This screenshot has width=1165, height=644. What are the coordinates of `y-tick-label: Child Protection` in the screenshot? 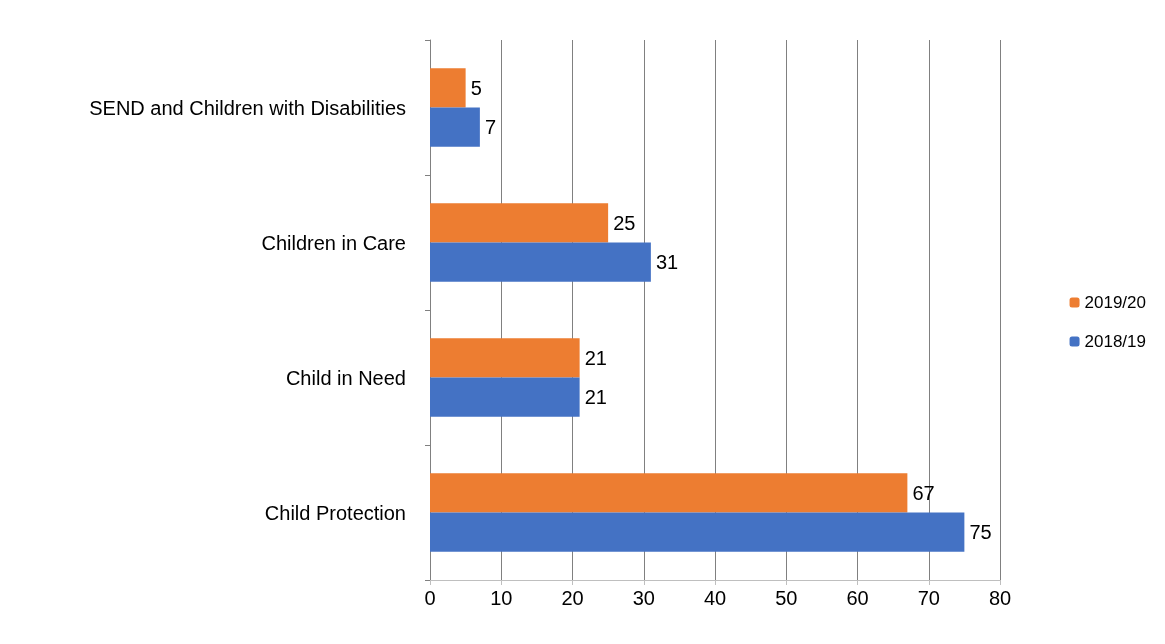 It's located at (335, 512).